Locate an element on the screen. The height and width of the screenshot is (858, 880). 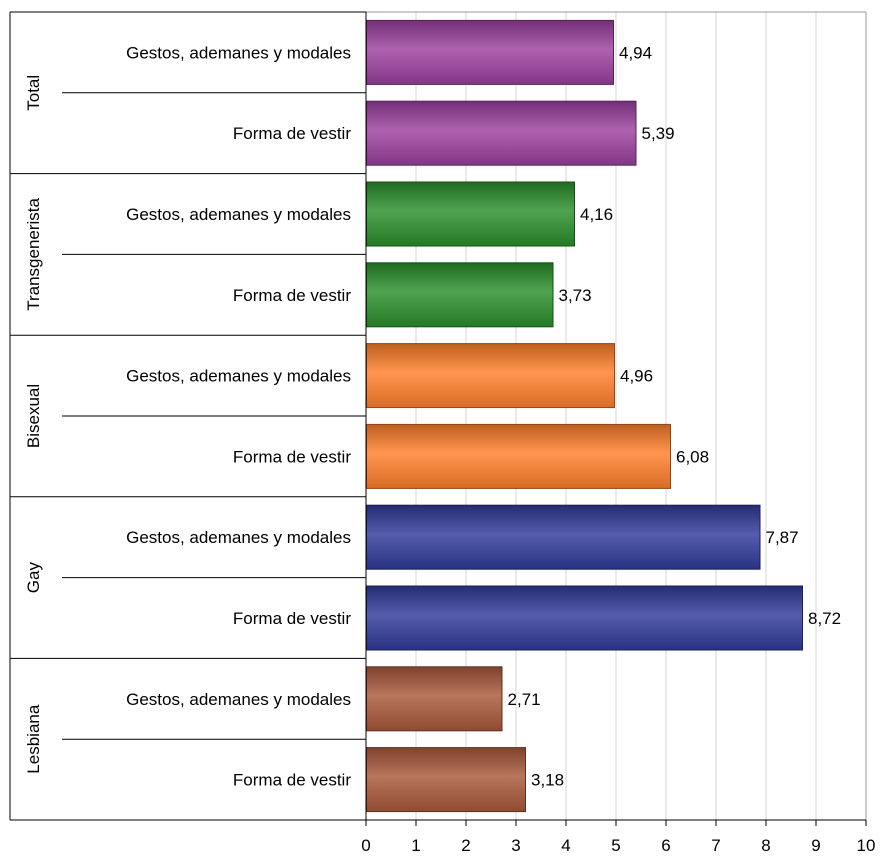
bar-value-label: 8,72 is located at coordinates (824, 618).